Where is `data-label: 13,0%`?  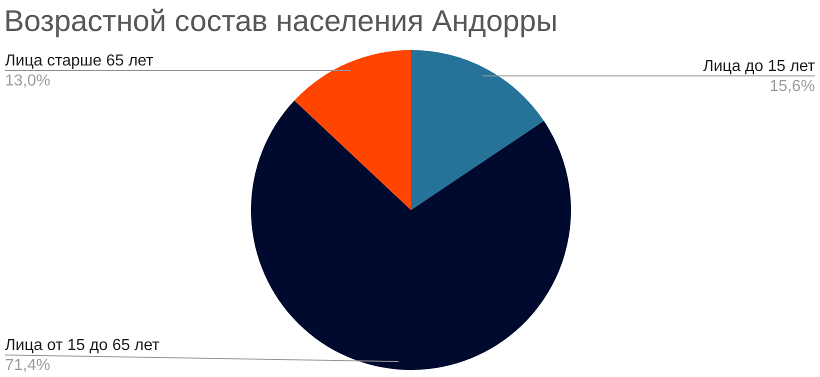 data-label: 13,0% is located at coordinates (27, 81).